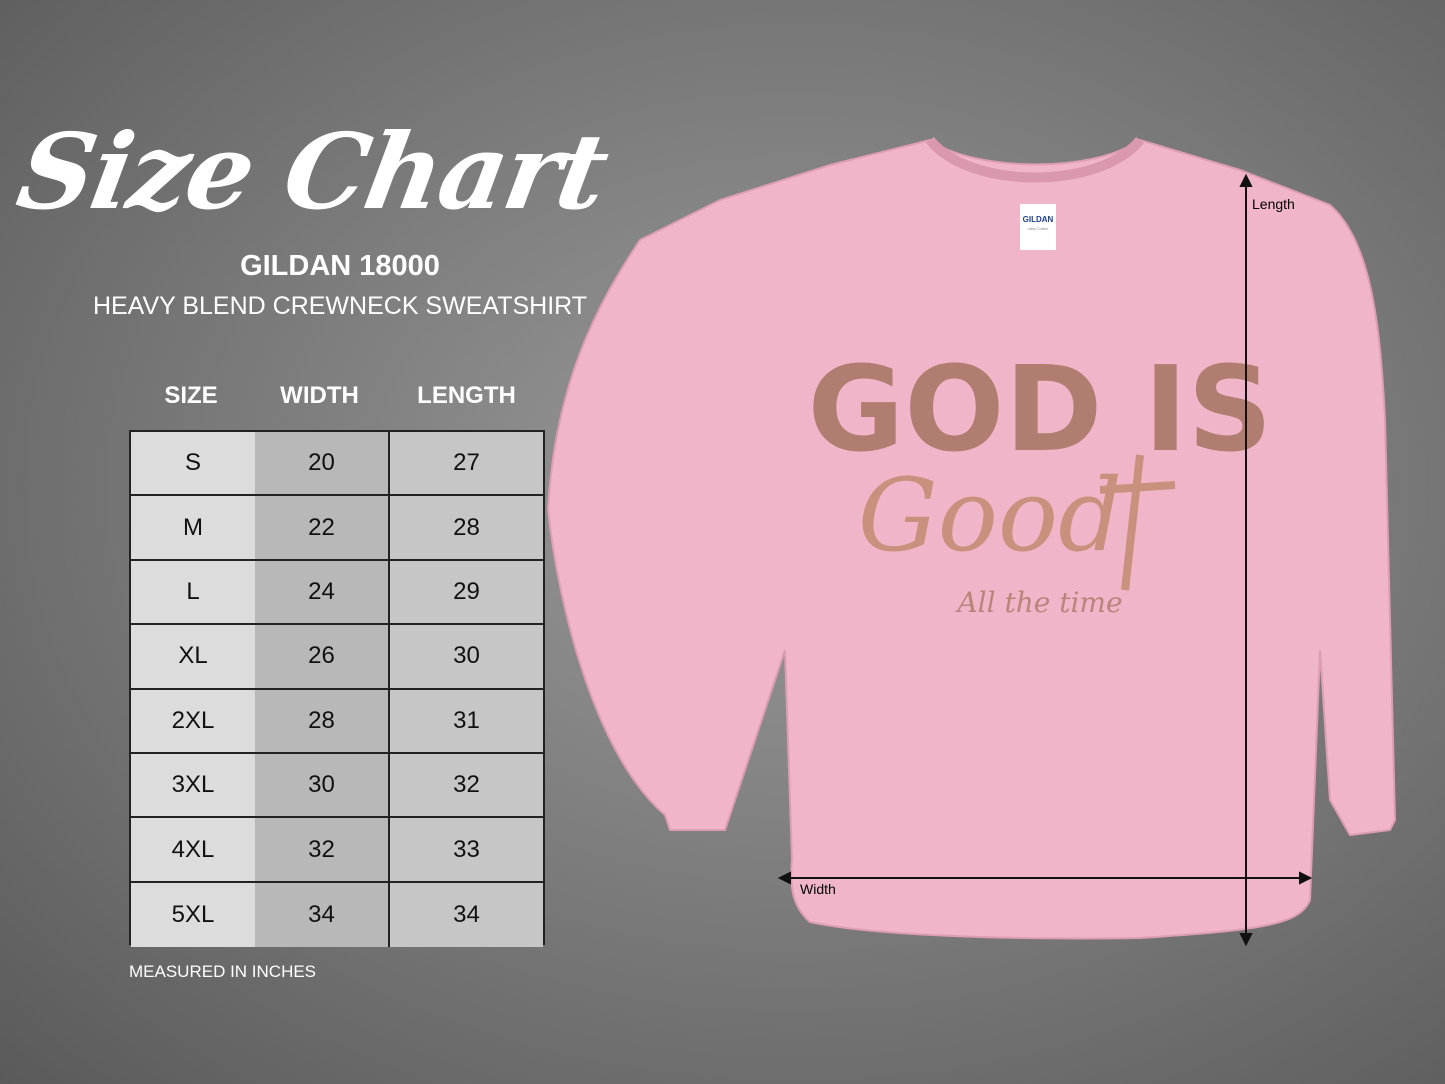 The width and height of the screenshot is (1445, 1084). Describe the element at coordinates (193, 849) in the screenshot. I see `cell-size: 4XL` at that location.